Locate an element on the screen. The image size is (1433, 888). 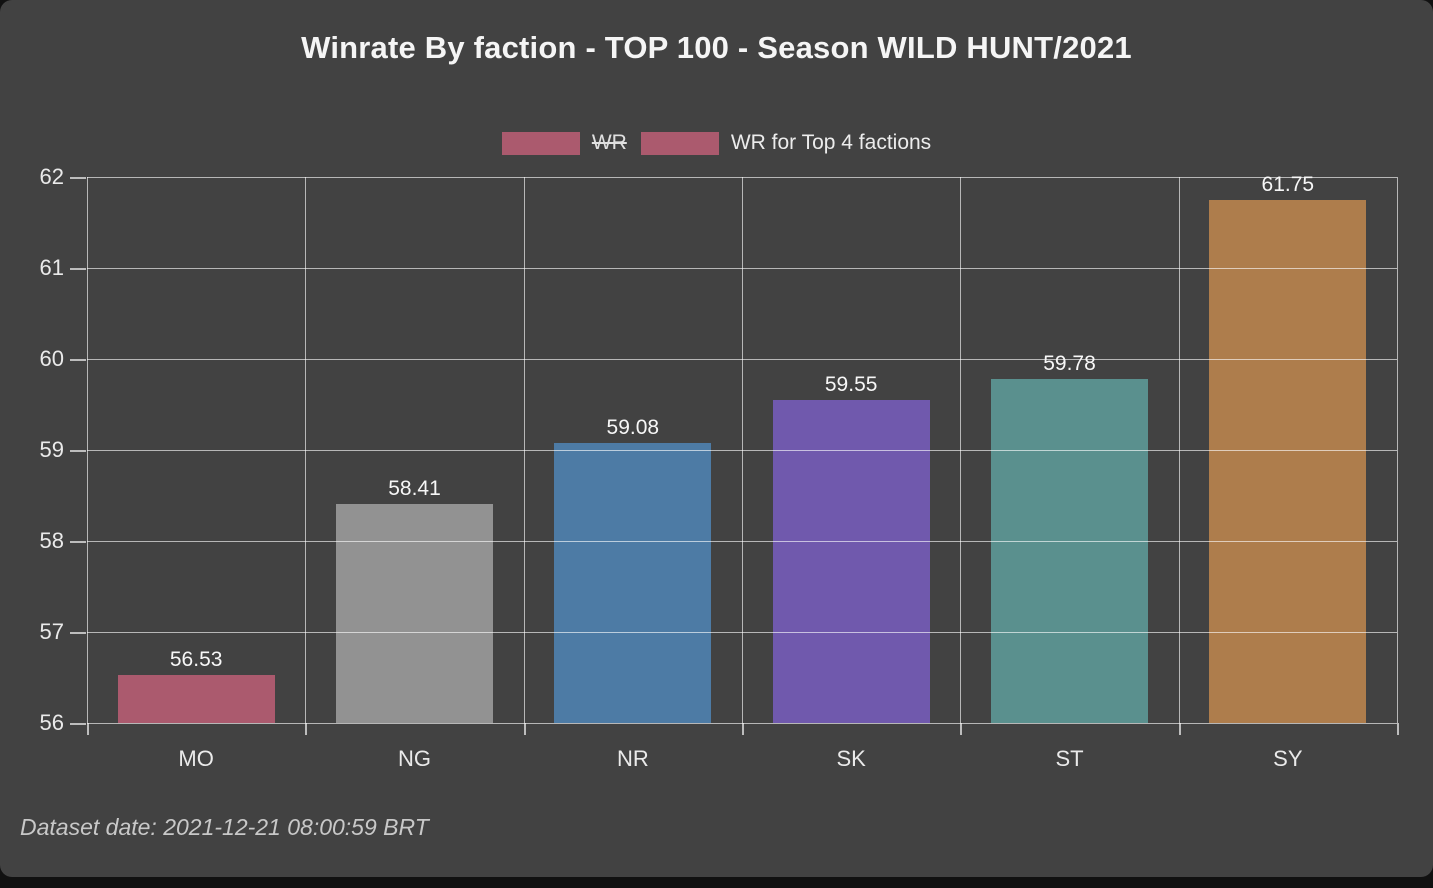
x-axis-tick-label-nr: NR is located at coordinates (632, 758).